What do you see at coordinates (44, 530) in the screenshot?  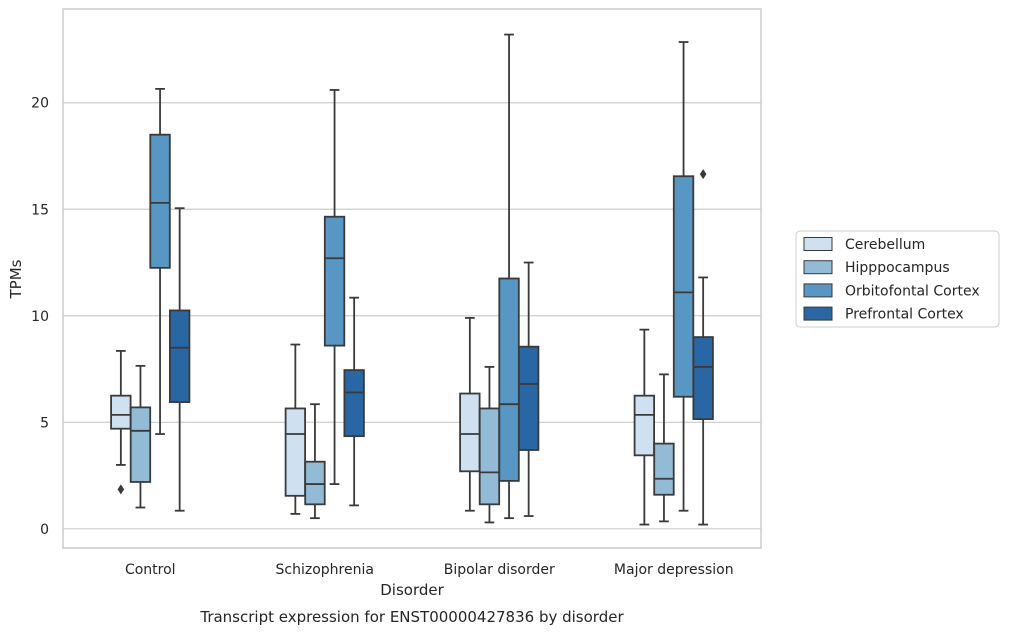 I see `y-tick-label: 0` at bounding box center [44, 530].